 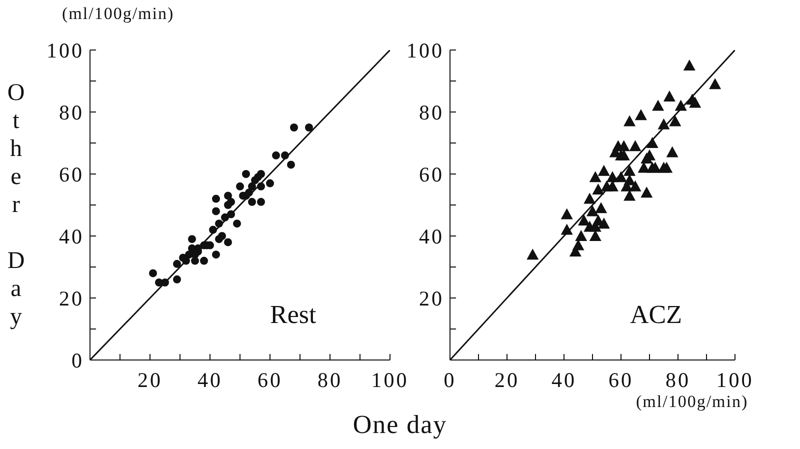 I want to click on y-tick-label: 0, so click(x=78, y=360).